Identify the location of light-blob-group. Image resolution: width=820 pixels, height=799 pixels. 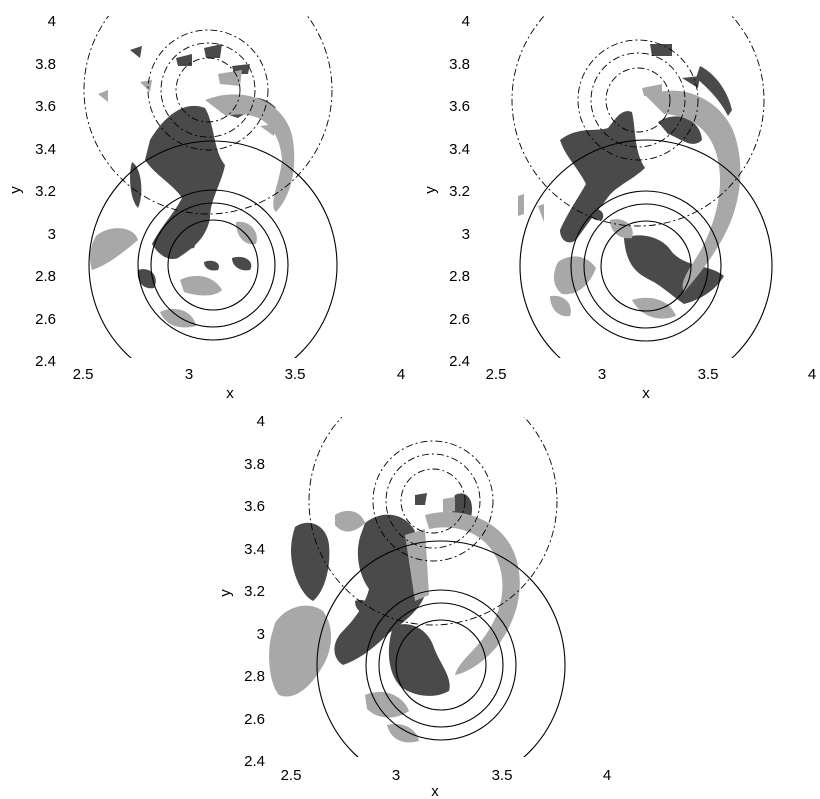
(192, 199).